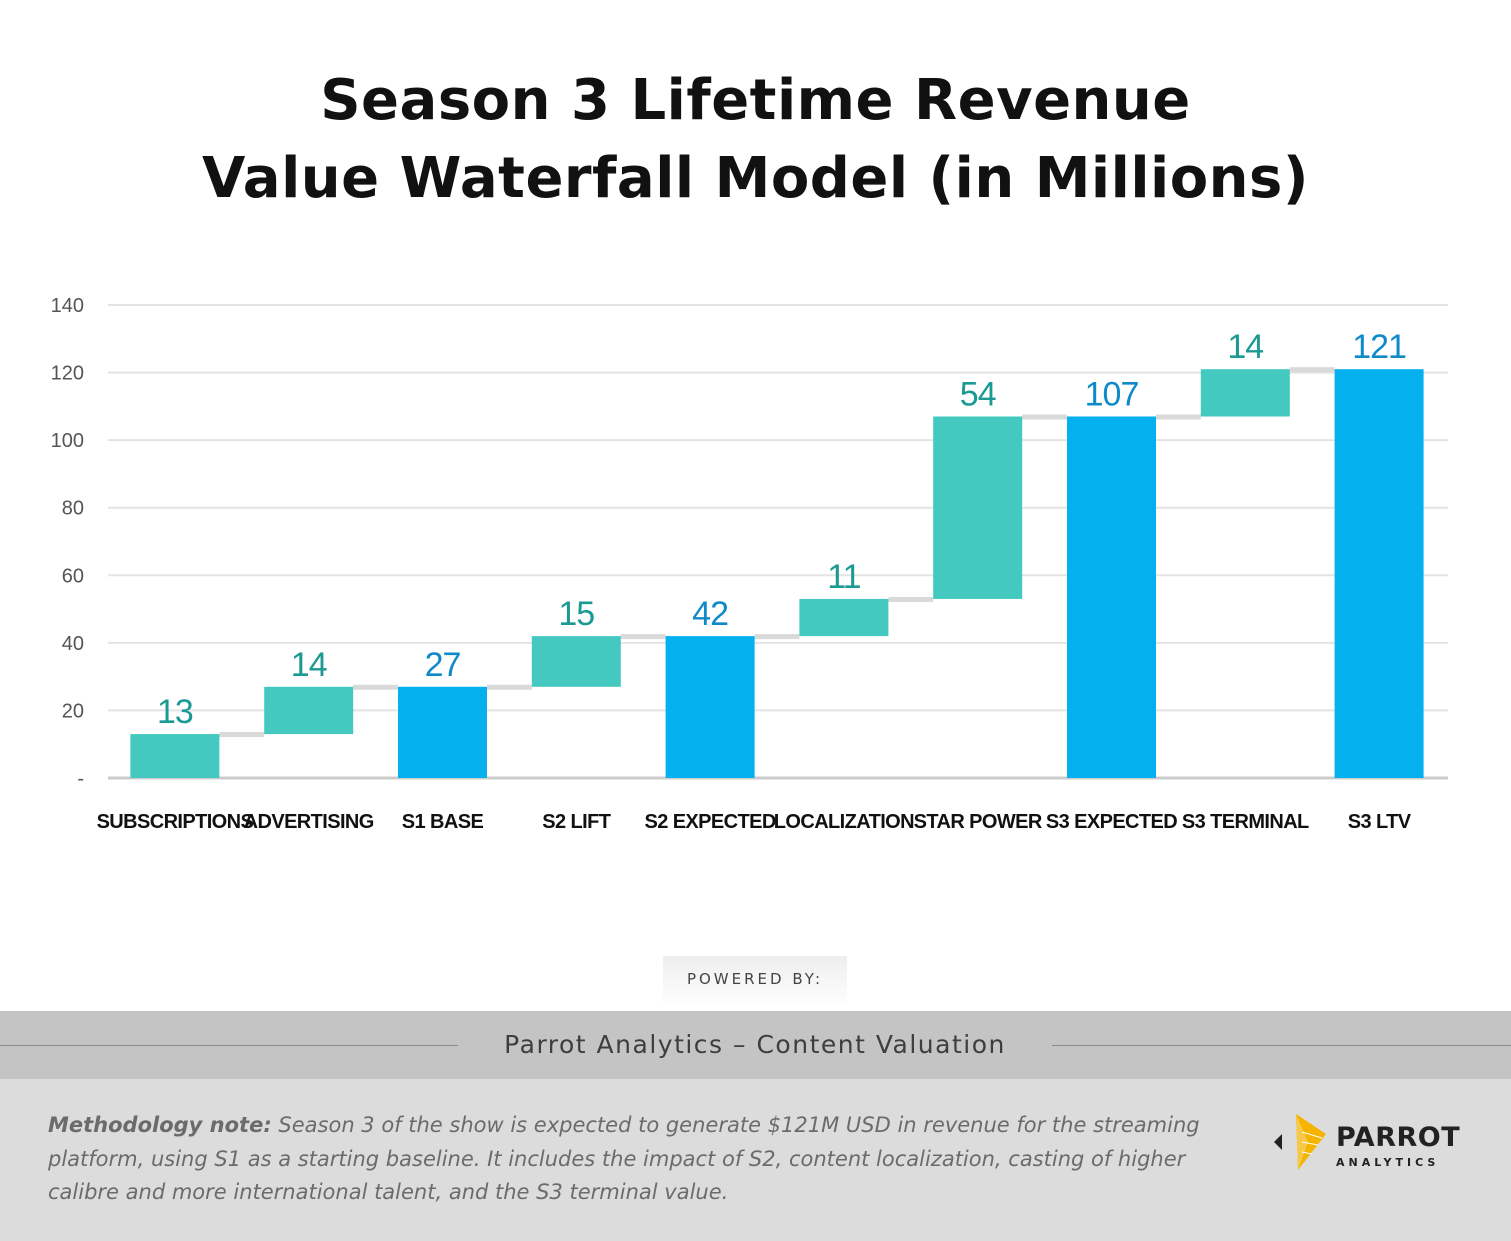 Image resolution: width=1511 pixels, height=1241 pixels. Describe the element at coordinates (1245, 822) in the screenshot. I see `x-category-label: S3 TERMINAL` at that location.